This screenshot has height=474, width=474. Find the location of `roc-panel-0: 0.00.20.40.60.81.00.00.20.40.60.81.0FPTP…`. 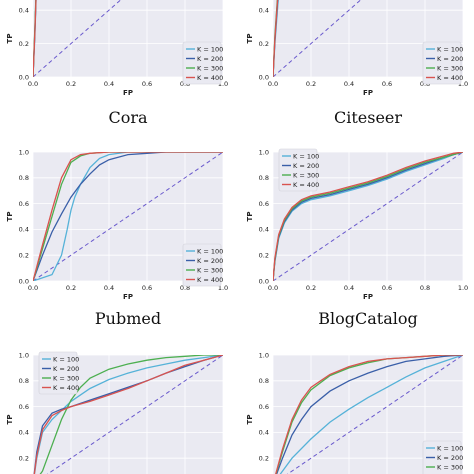

roc-panel-0: 0.00.20.40.60.81.00.00.20.40.60.81.0FPTP… is located at coordinates (117, 63).